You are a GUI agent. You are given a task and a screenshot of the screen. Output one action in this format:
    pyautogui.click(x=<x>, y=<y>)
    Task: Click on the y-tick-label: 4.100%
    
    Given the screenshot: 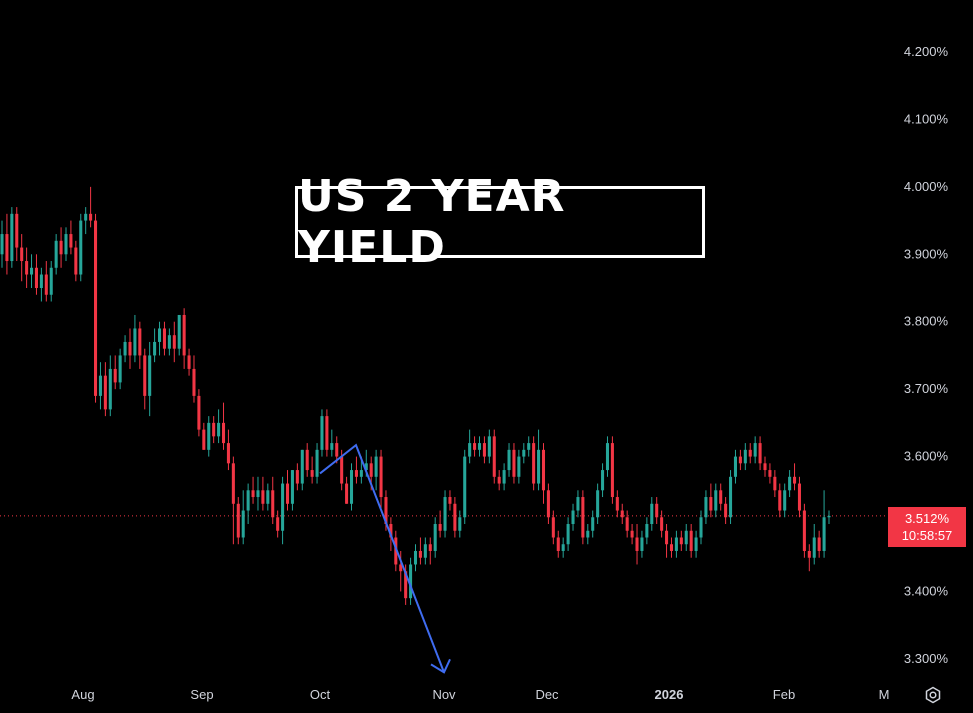 What is the action you would take?
    pyautogui.click(x=926, y=118)
    